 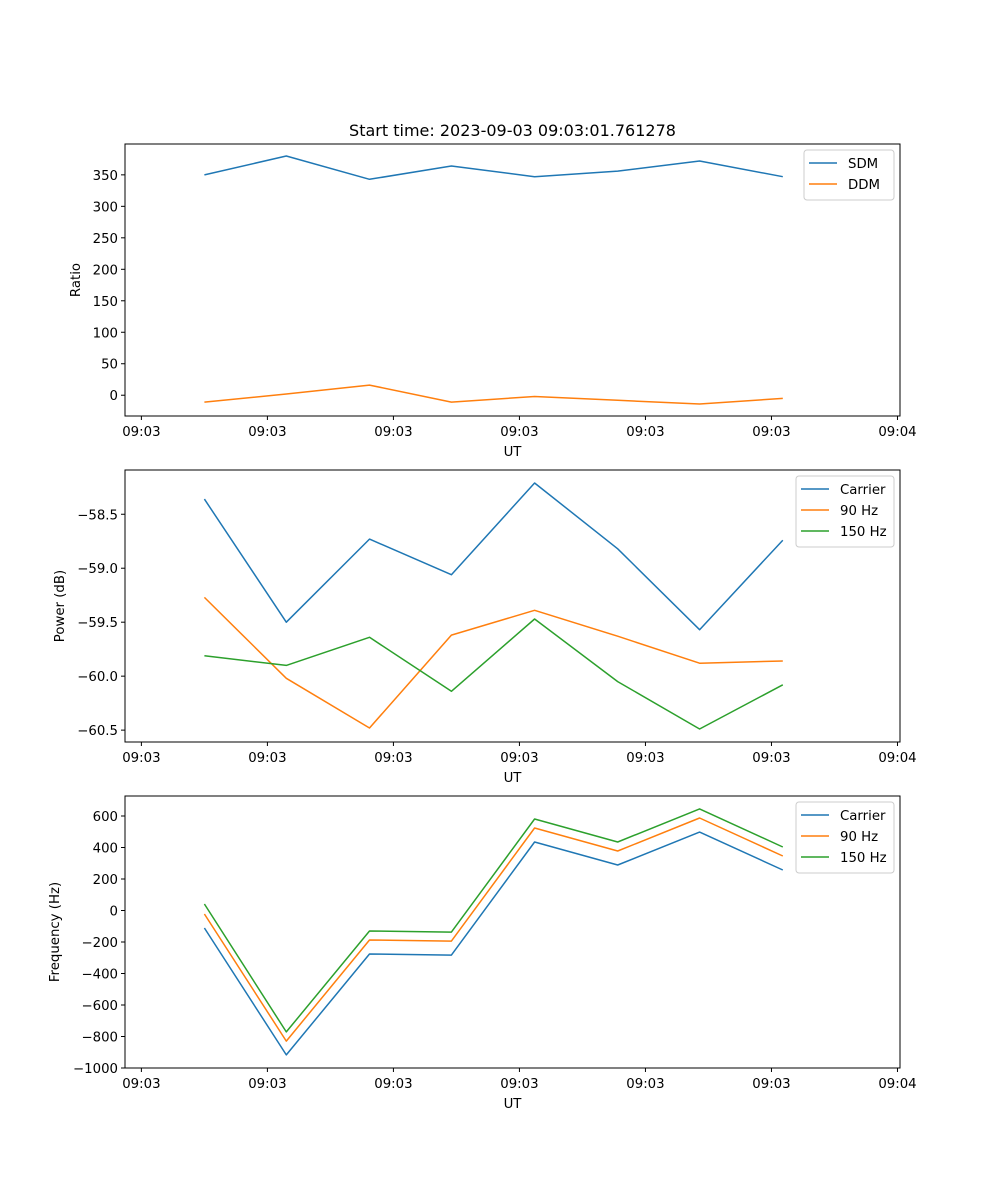 I want to click on y-tick-label: 400, so click(x=105, y=849).